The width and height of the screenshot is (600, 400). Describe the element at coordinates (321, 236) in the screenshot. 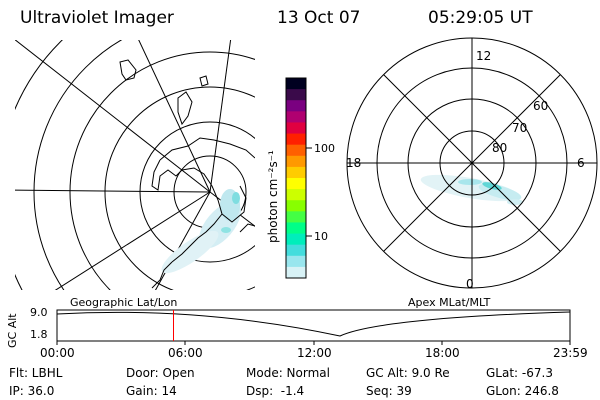

I see `colorbar-label-10: 10` at that location.